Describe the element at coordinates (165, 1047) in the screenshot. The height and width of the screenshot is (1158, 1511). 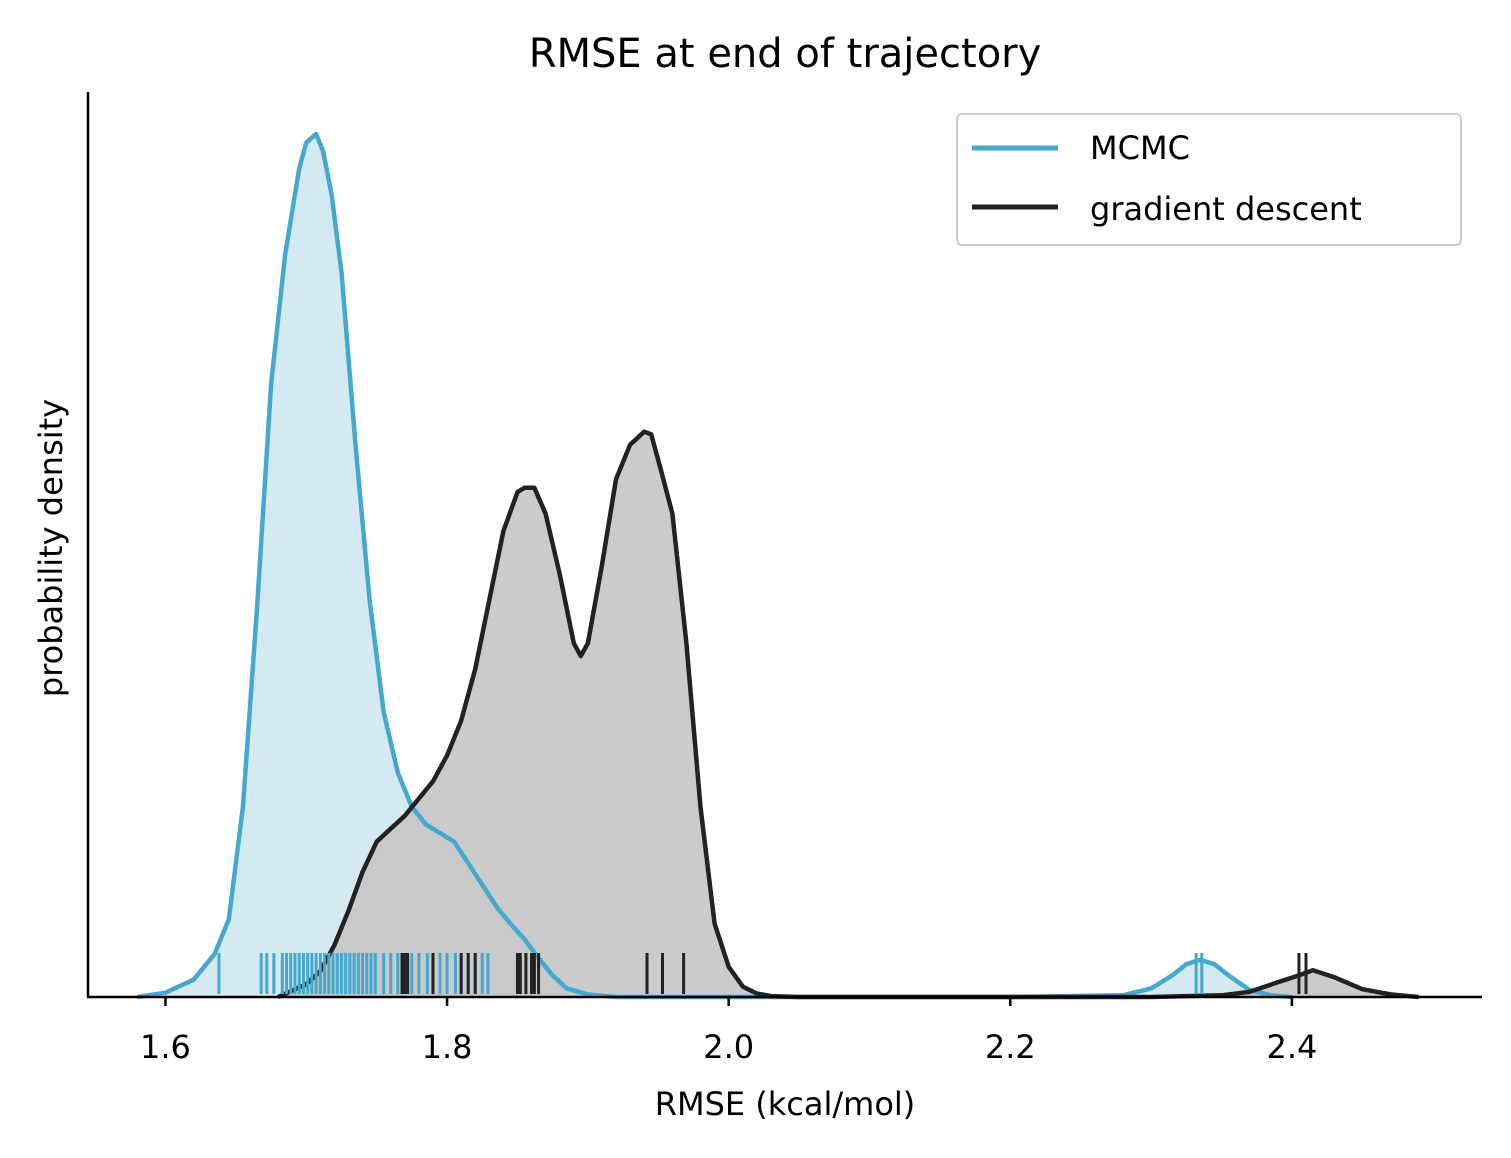
I see `x-tick-label: 1.6` at that location.